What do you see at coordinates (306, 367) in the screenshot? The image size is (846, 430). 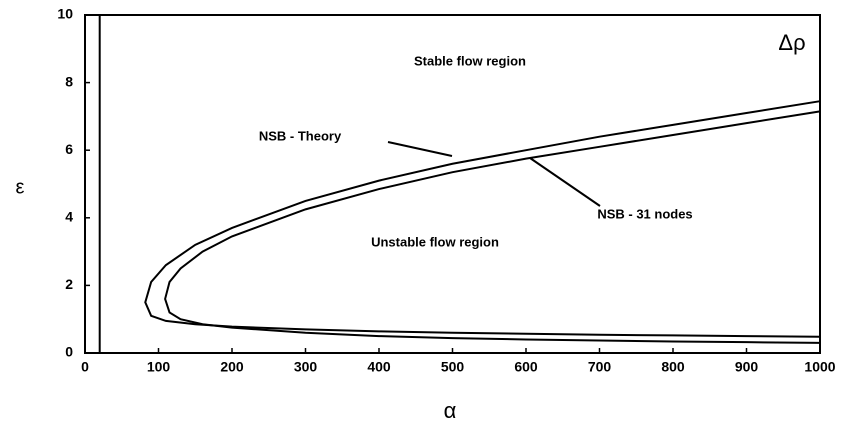 I see `x-tick-label: 300` at bounding box center [306, 367].